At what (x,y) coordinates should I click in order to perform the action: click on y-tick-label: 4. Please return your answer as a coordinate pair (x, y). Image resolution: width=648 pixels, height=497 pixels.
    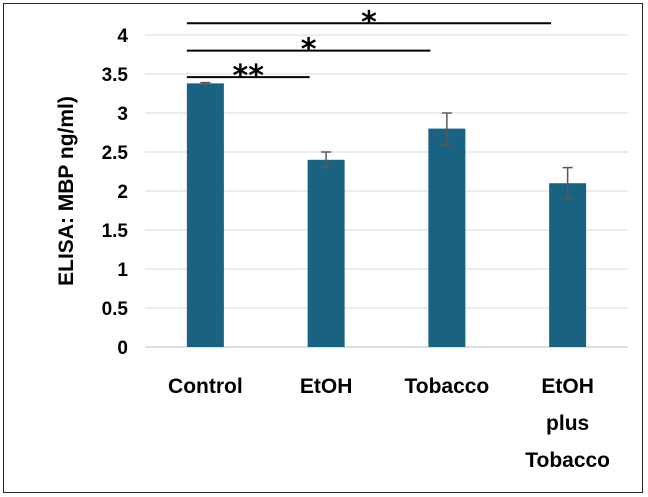
    Looking at the image, I should click on (122, 36).